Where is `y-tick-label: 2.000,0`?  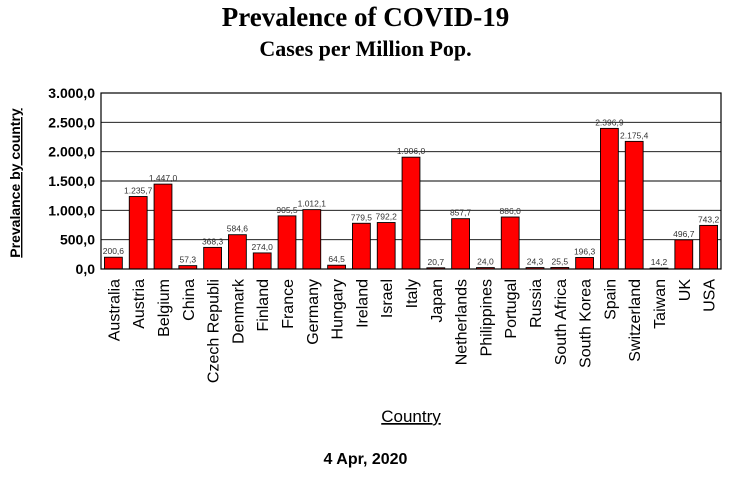
y-tick-label: 2.000,0 is located at coordinates (71, 152).